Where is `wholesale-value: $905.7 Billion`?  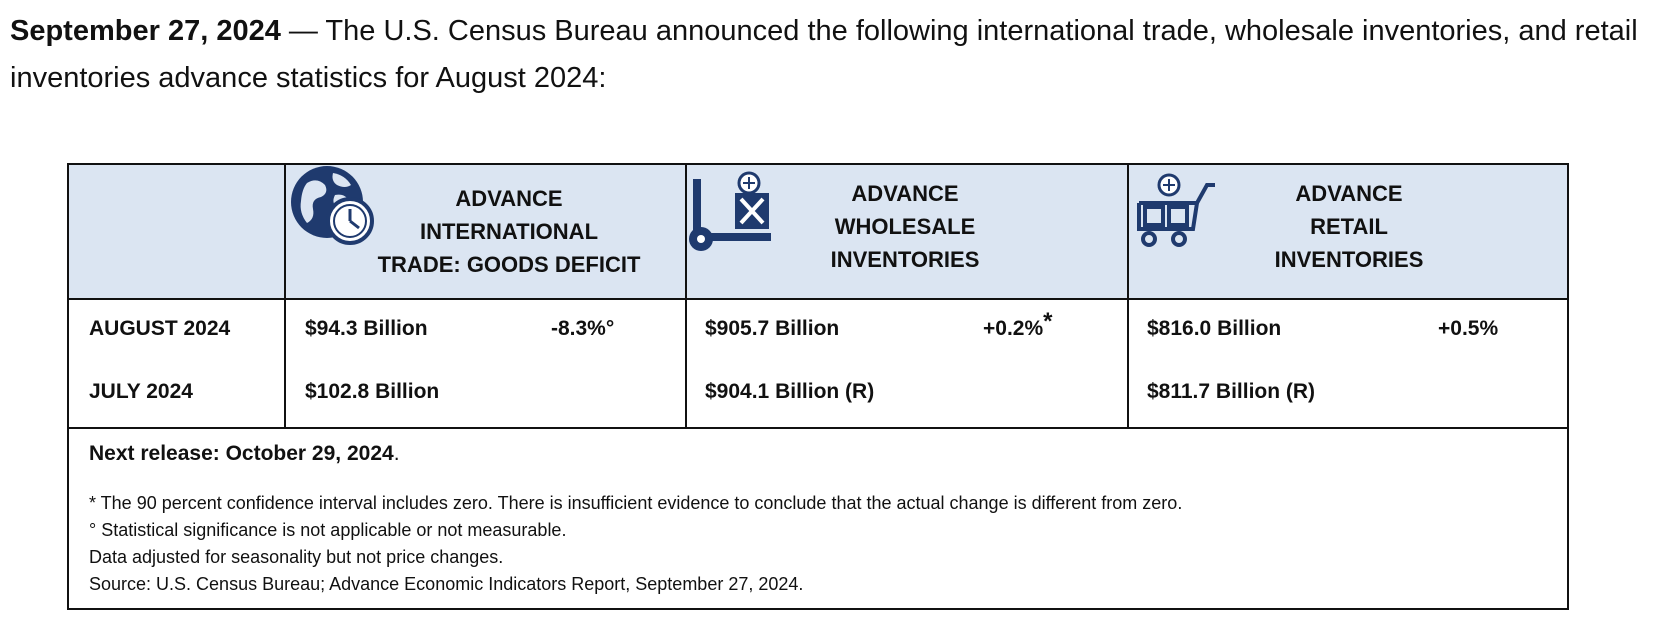 wholesale-value: $905.7 Billion is located at coordinates (772, 328).